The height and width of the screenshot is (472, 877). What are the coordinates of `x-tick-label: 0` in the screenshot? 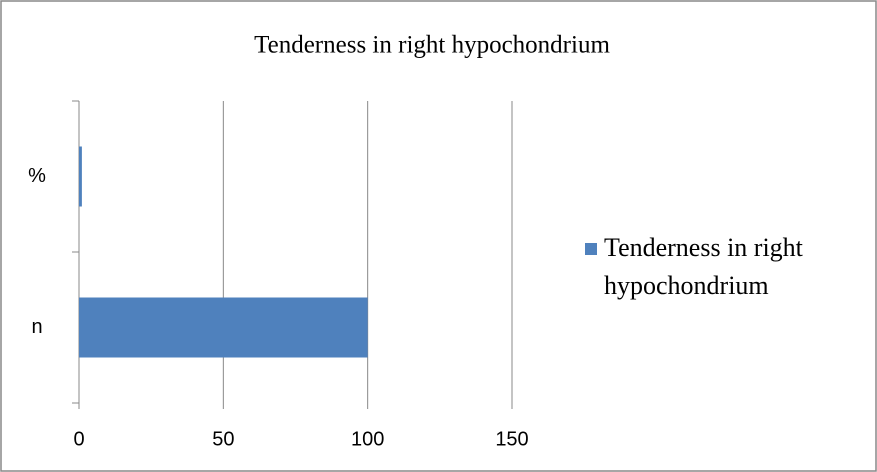 It's located at (78, 439).